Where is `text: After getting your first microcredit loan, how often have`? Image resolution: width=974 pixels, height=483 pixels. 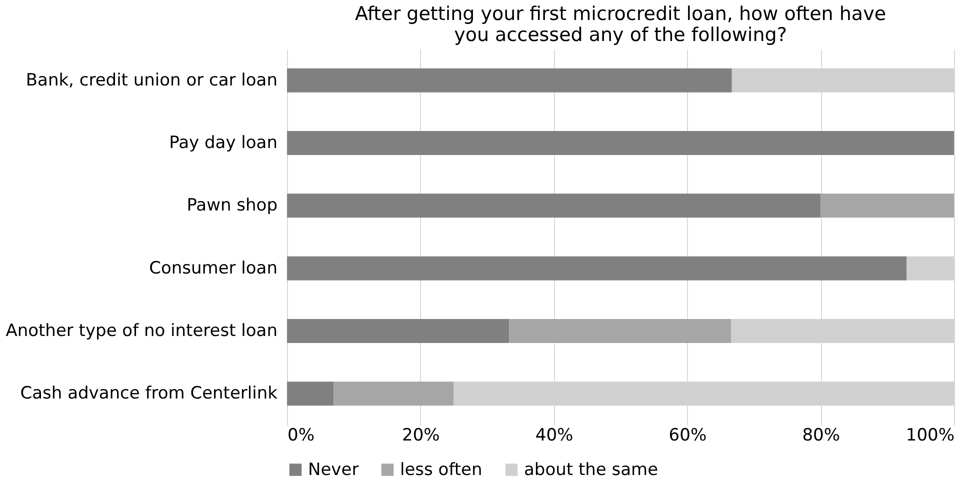 text: After getting your first microcredit loan, how often have is located at coordinates (620, 14).